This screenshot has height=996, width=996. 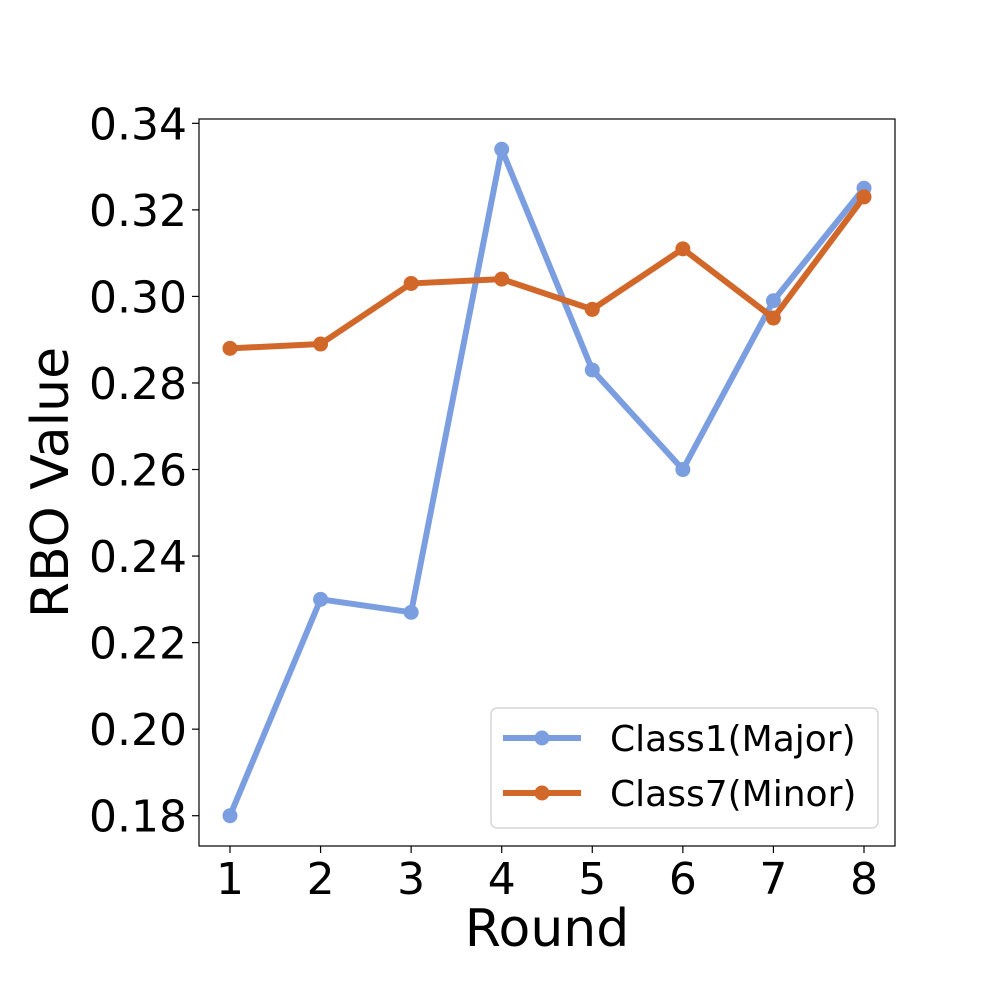 I want to click on legend: Class1(Major) Class7(Minor), so click(x=684, y=768).